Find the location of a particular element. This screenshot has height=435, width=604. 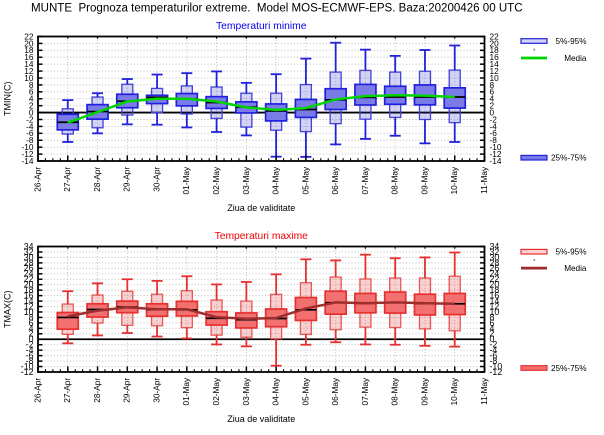

svg-text: 09-May is located at coordinates (424, 391).